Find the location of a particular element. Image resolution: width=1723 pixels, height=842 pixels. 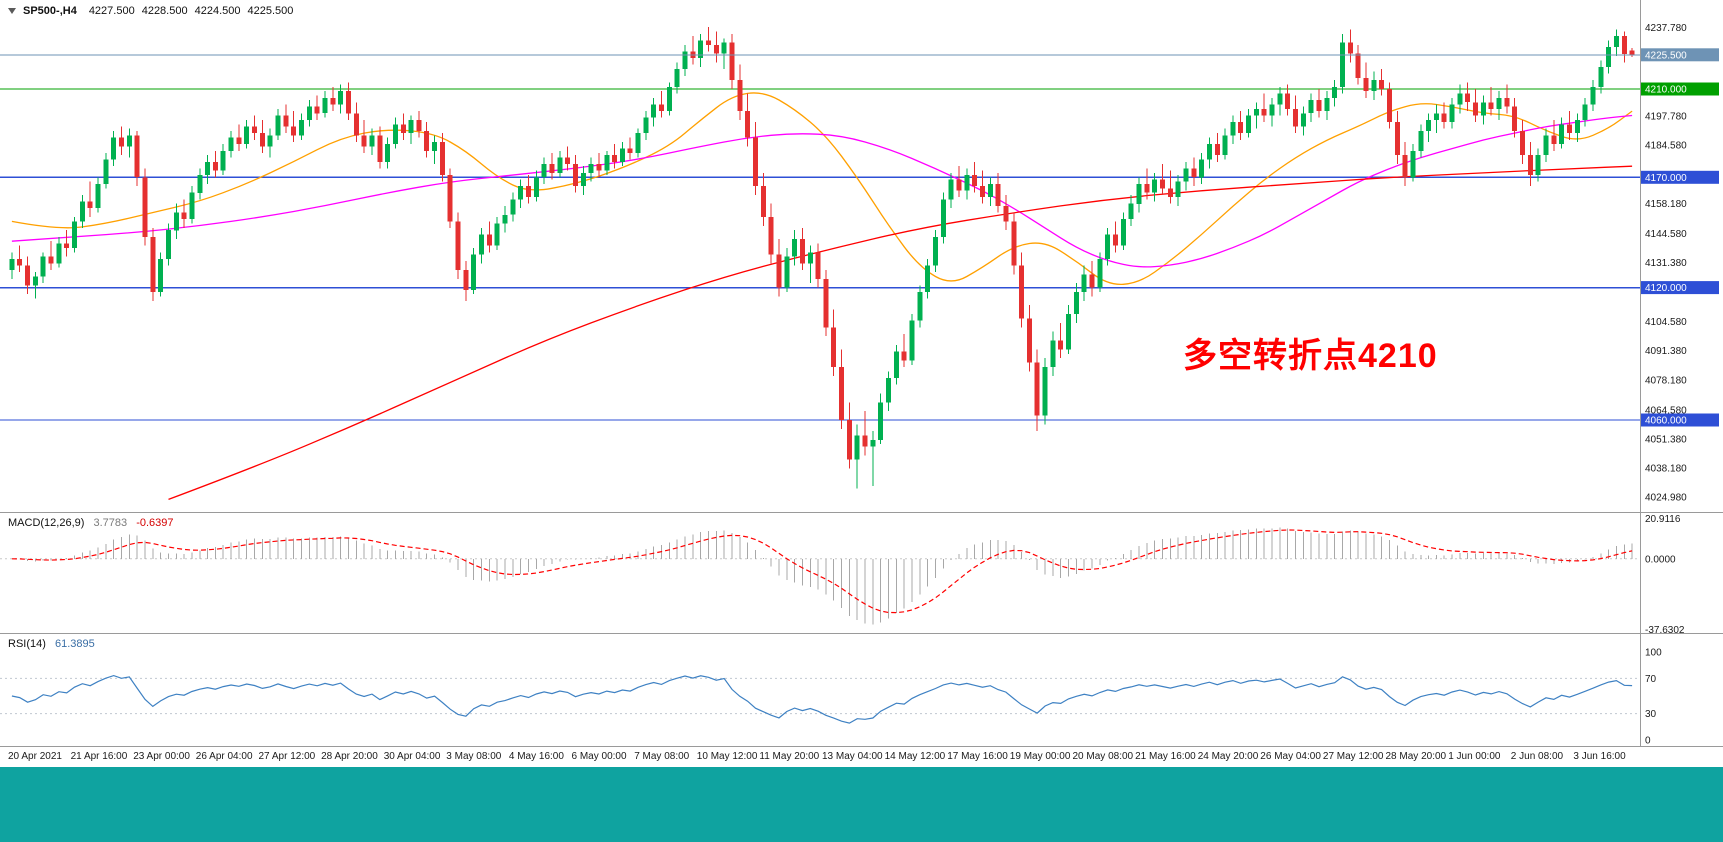

time-axis-label: 24 May 20:00 is located at coordinates (1228, 756).